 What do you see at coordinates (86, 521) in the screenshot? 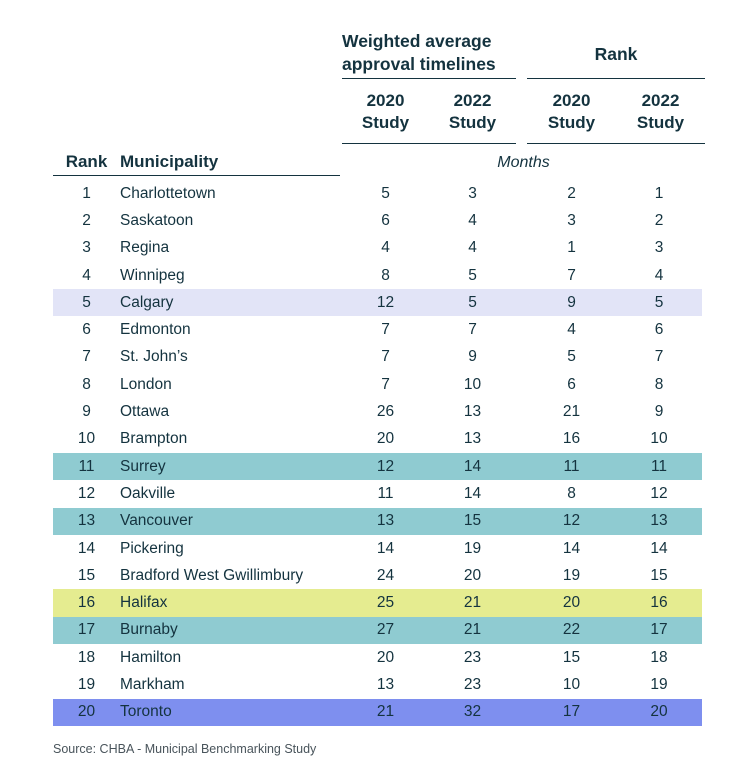
I see `cell-rank: 13` at bounding box center [86, 521].